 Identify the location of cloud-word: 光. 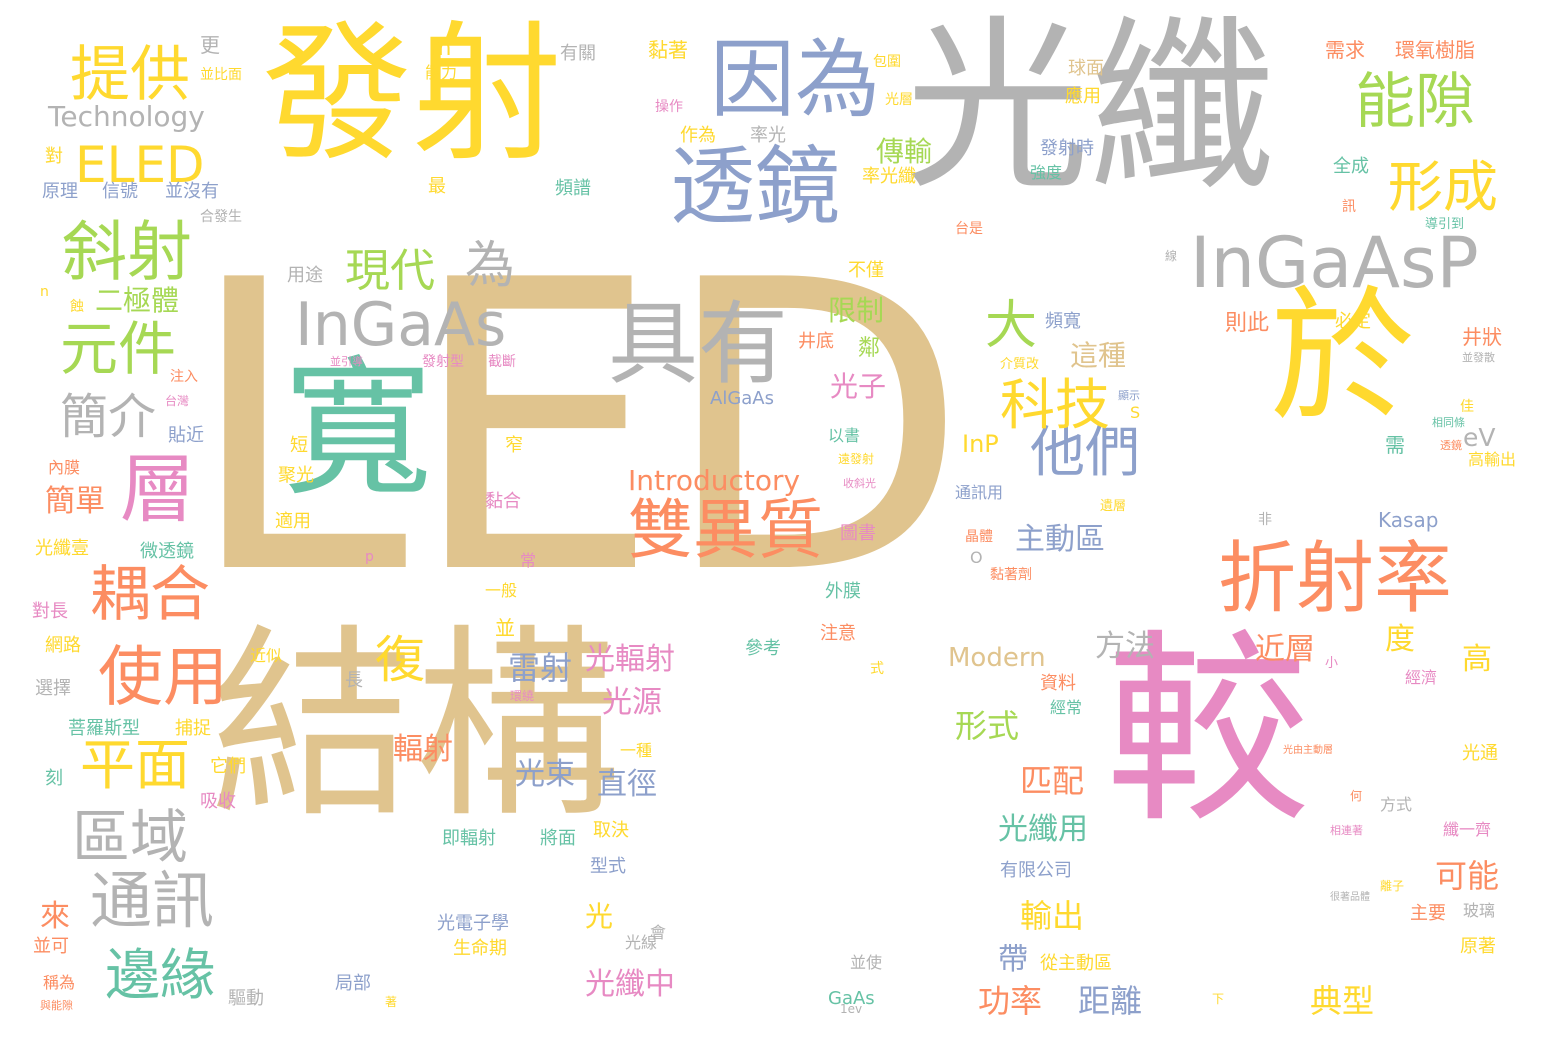
(599, 916).